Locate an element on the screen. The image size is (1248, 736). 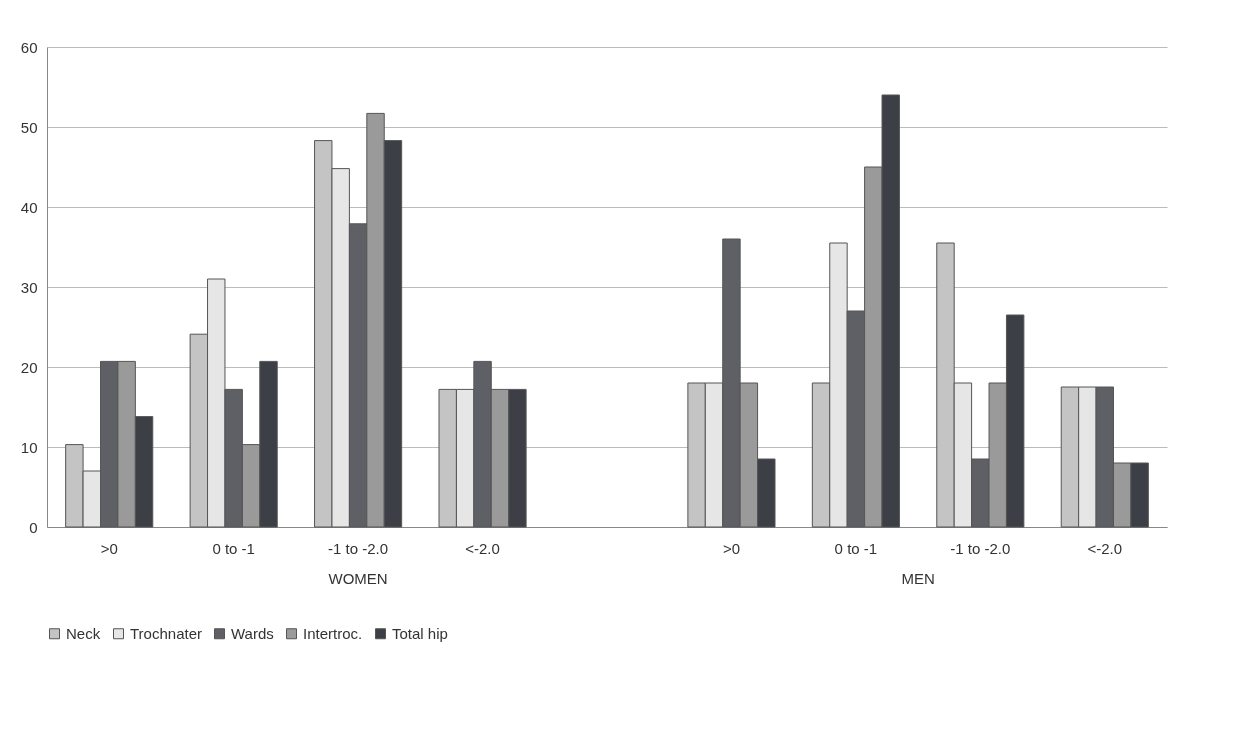
y-tick-label: 0 is located at coordinates (33, 527).